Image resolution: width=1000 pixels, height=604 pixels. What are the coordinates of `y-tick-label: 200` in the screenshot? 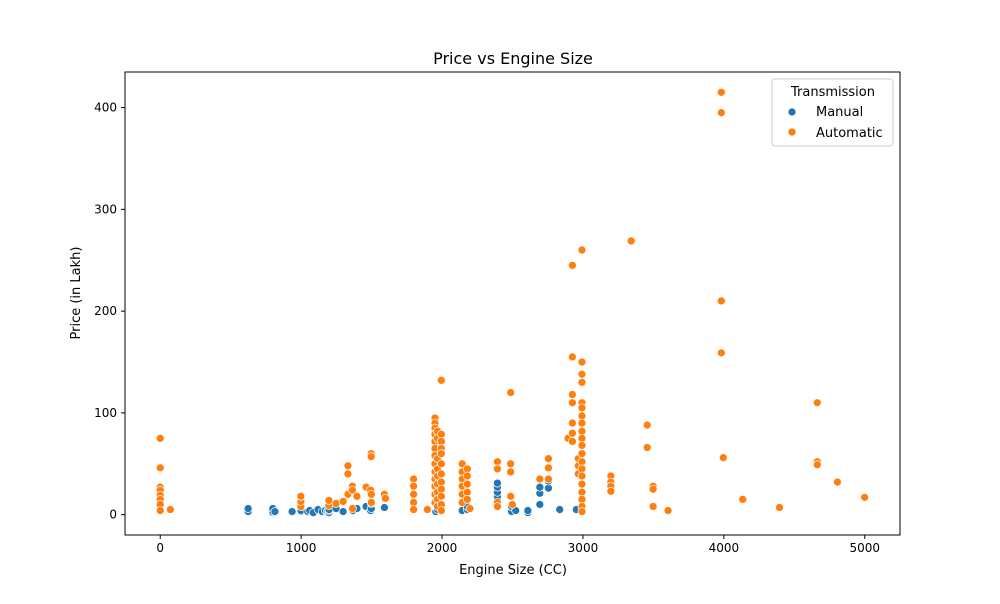 It's located at (105, 311).